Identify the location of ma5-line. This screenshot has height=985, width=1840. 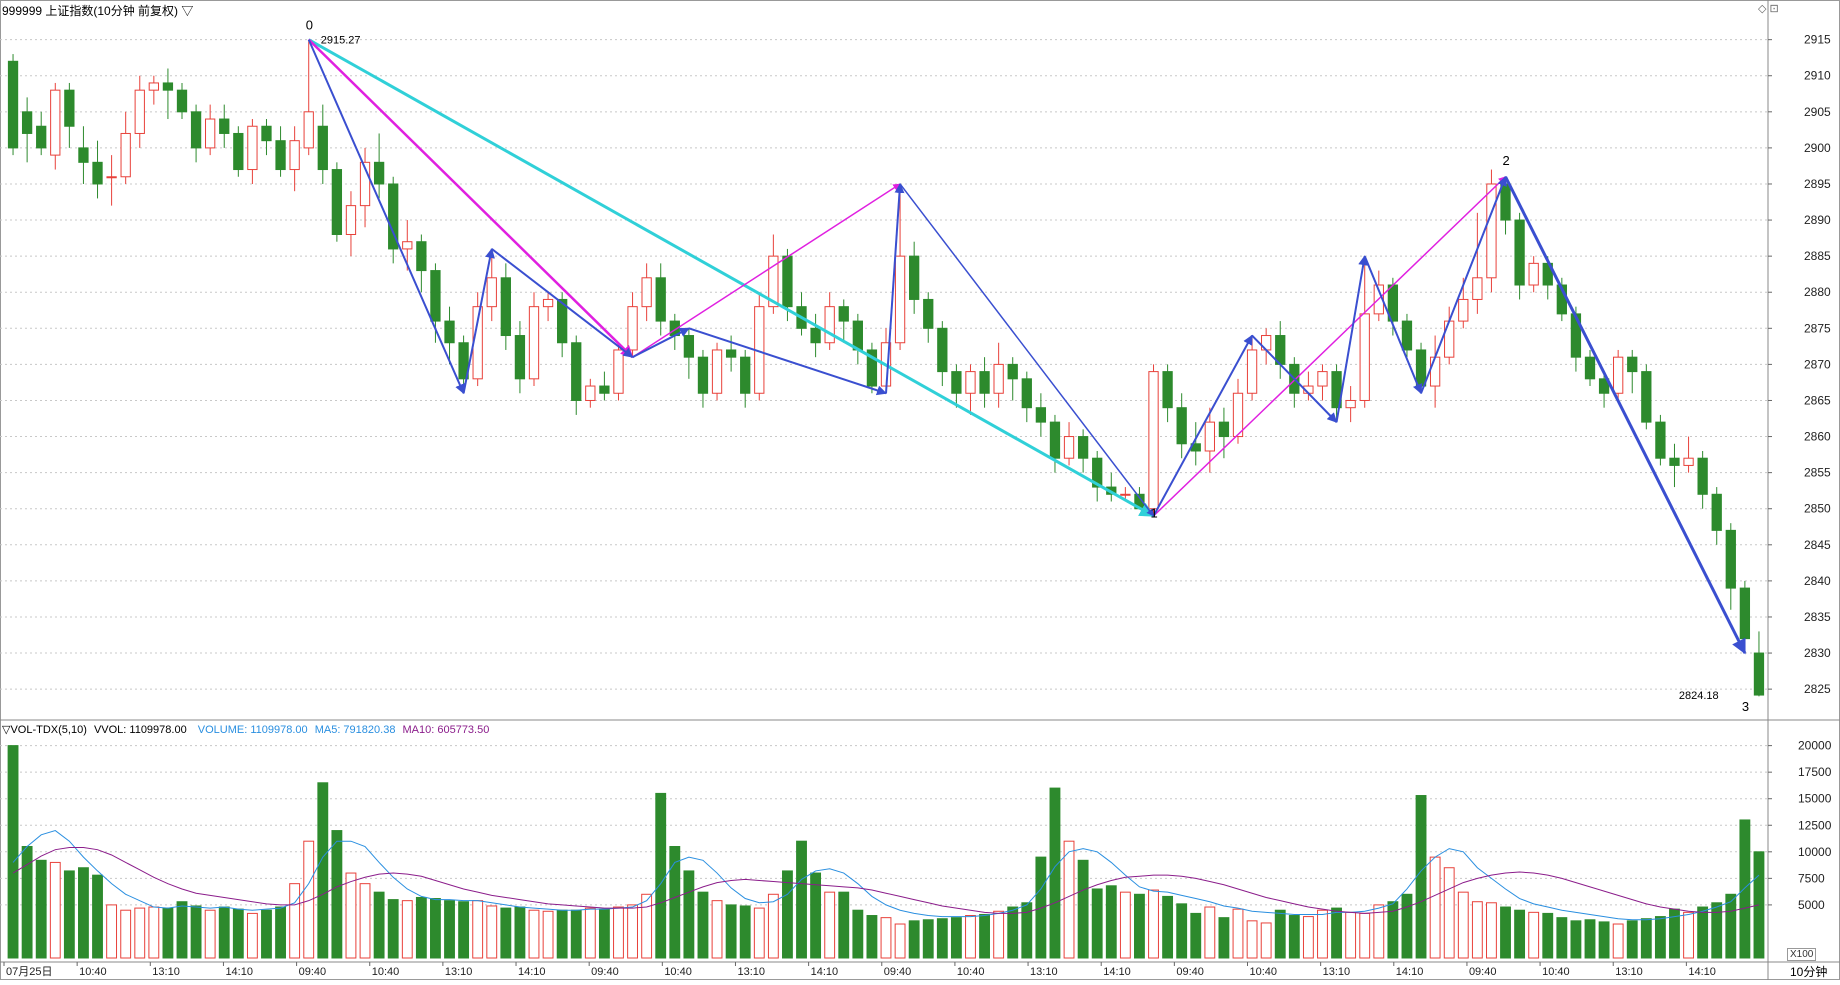
(886, 875).